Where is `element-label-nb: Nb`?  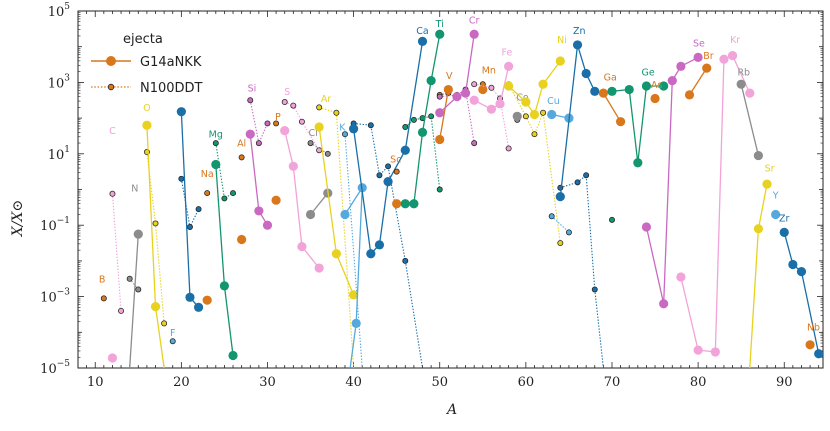
element-label-nb: Nb is located at coordinates (813, 328).